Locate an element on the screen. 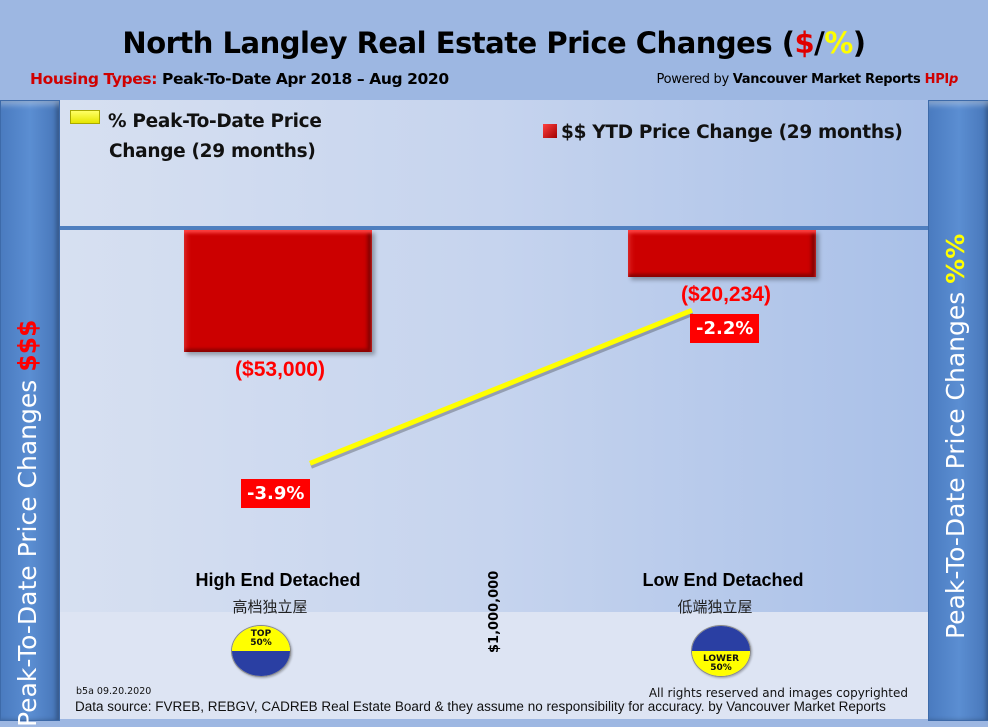 The width and height of the screenshot is (988, 727). title-slash: / is located at coordinates (819, 43).